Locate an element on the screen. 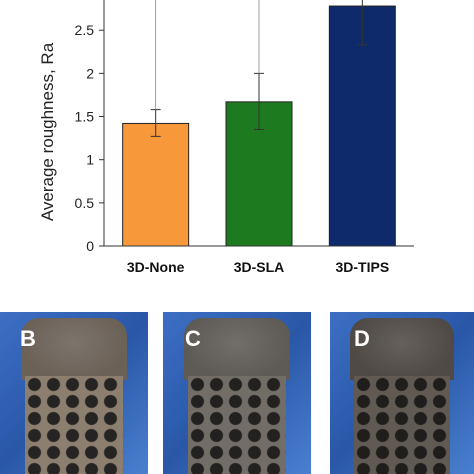 The image size is (474, 474). panel-label-c: C is located at coordinates (193, 338).